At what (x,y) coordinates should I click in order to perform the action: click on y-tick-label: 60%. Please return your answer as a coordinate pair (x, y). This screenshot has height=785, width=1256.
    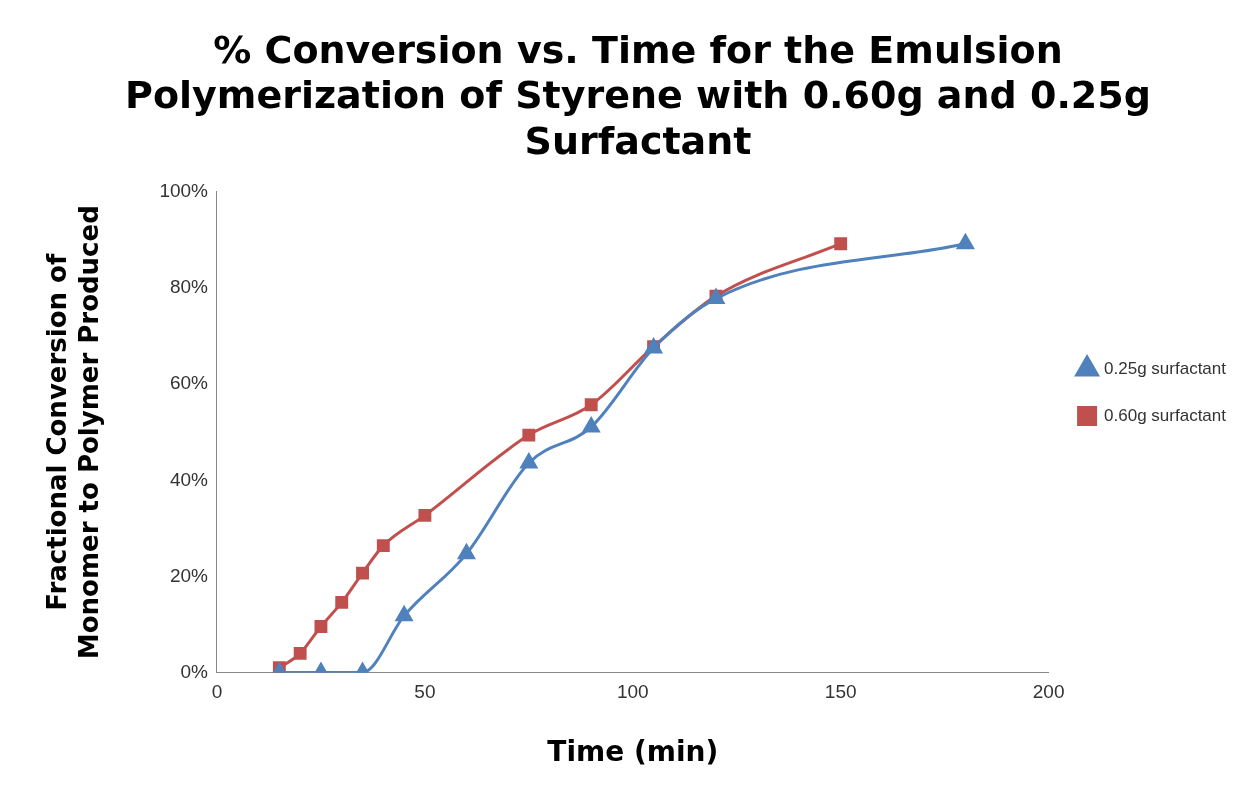
    Looking at the image, I should click on (189, 383).